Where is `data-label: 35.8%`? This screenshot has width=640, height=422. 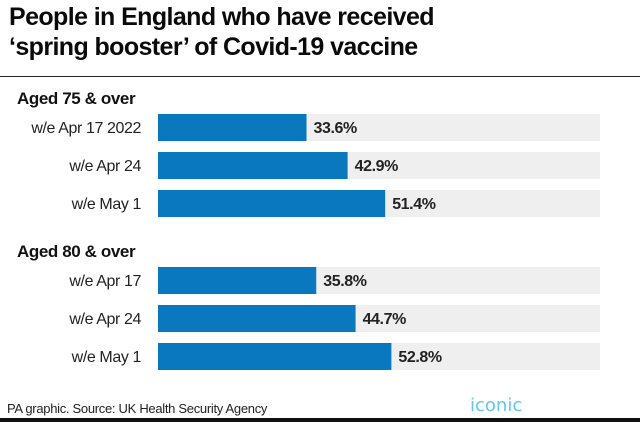
data-label: 35.8% is located at coordinates (345, 281).